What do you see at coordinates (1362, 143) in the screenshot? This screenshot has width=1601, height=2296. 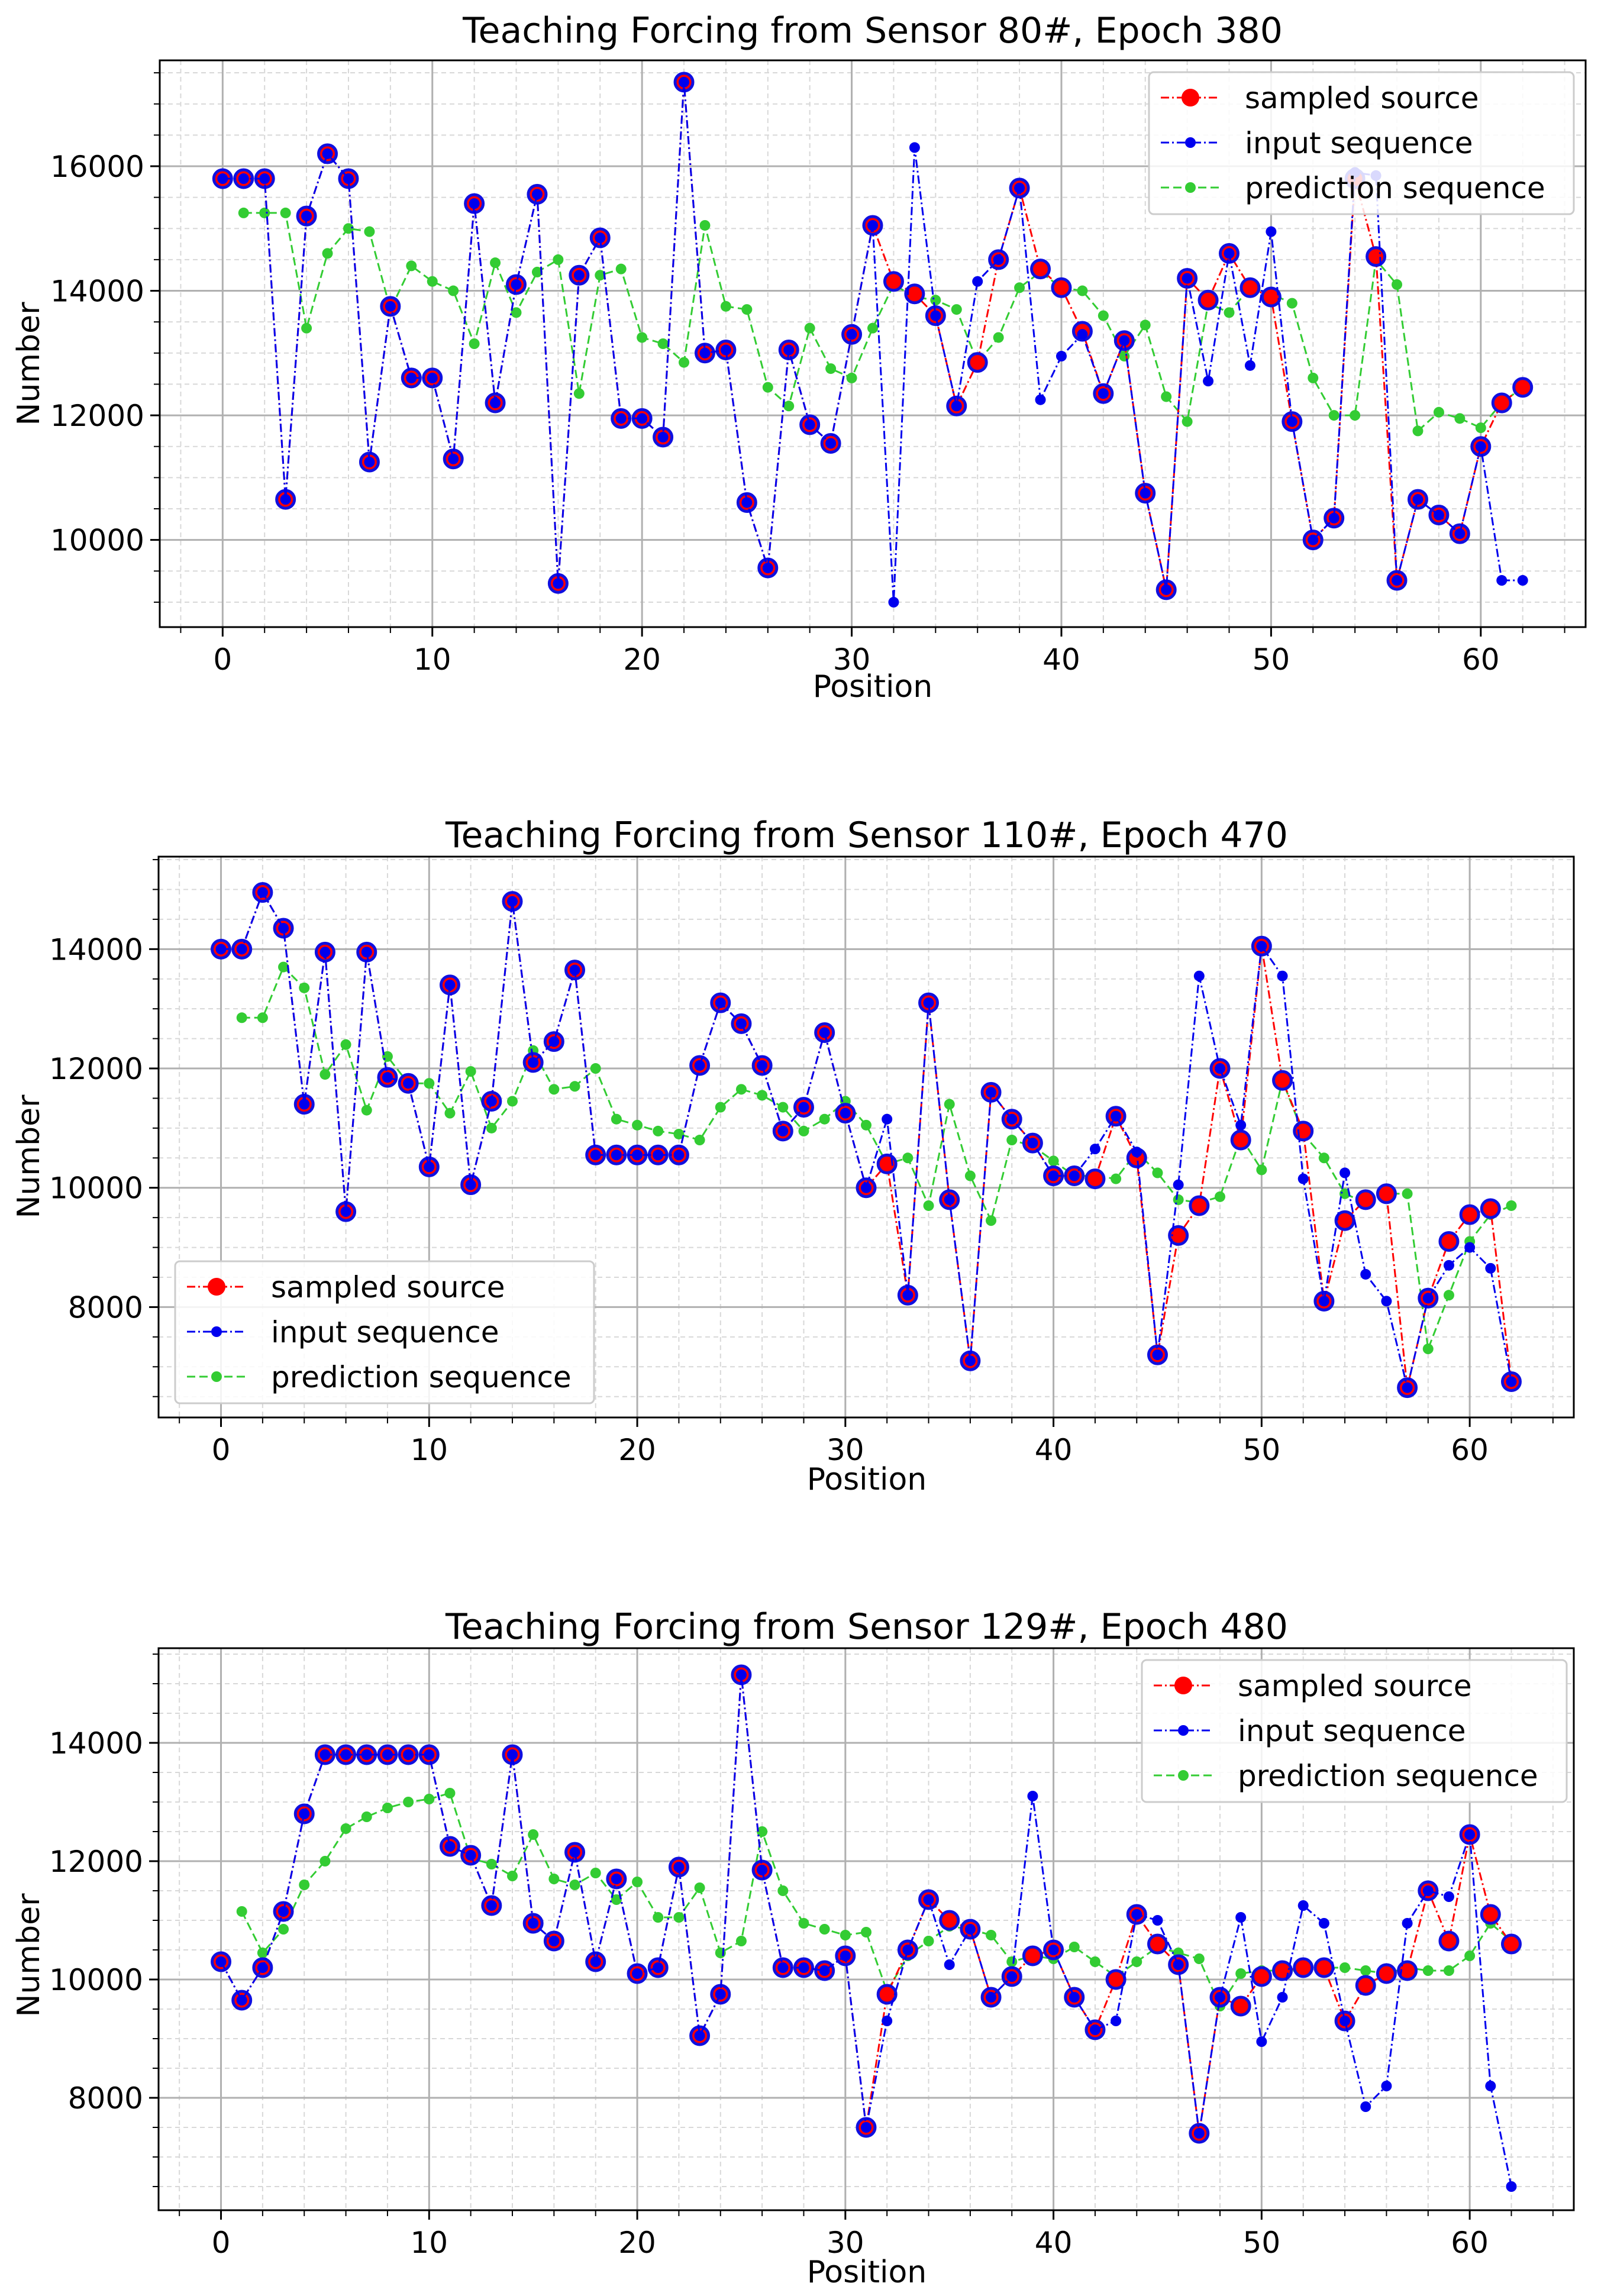 I see `chart-1-legend-box` at bounding box center [1362, 143].